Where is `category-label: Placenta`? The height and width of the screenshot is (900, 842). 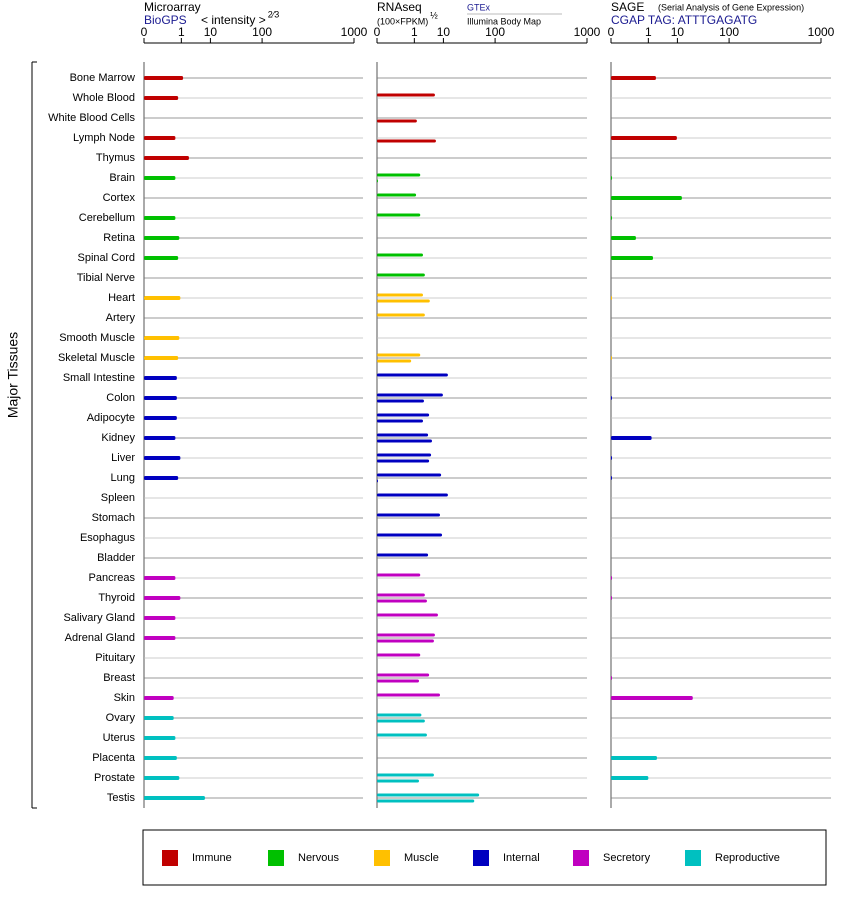
category-label: Placenta is located at coordinates (114, 758).